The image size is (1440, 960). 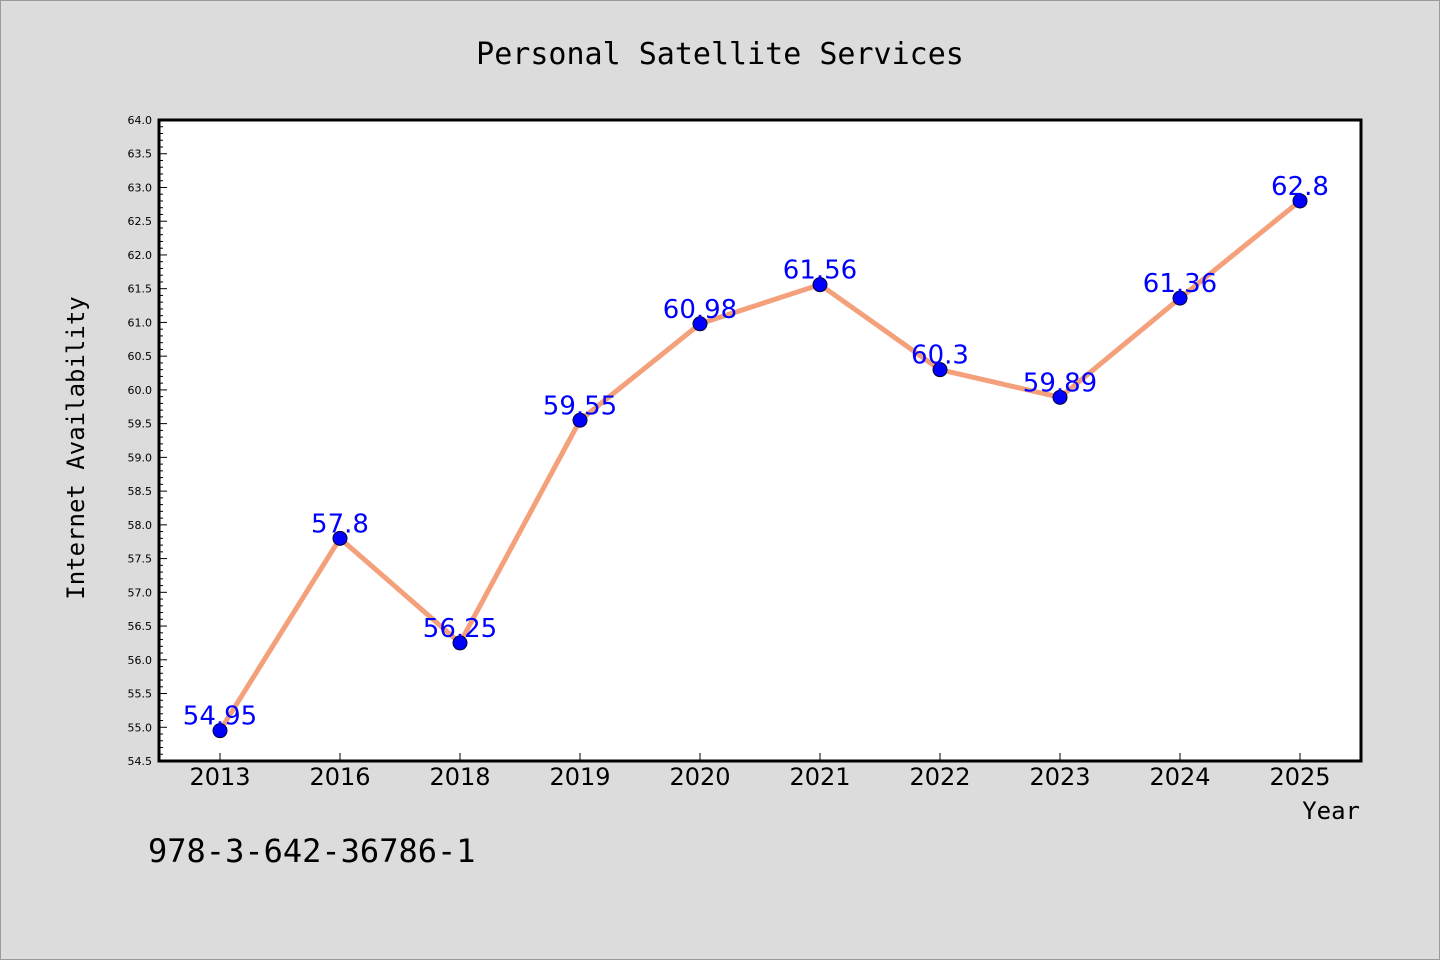 I want to click on data-label: 59.89, so click(x=1060, y=383).